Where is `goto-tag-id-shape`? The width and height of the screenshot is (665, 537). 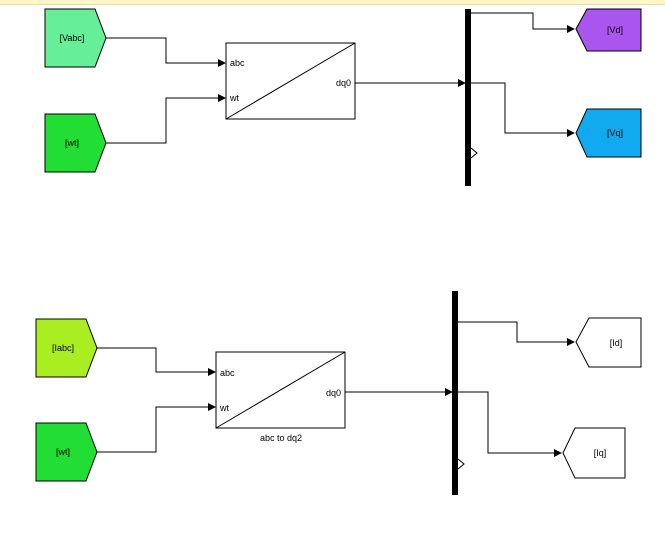 goto-tag-id-shape is located at coordinates (608, 342).